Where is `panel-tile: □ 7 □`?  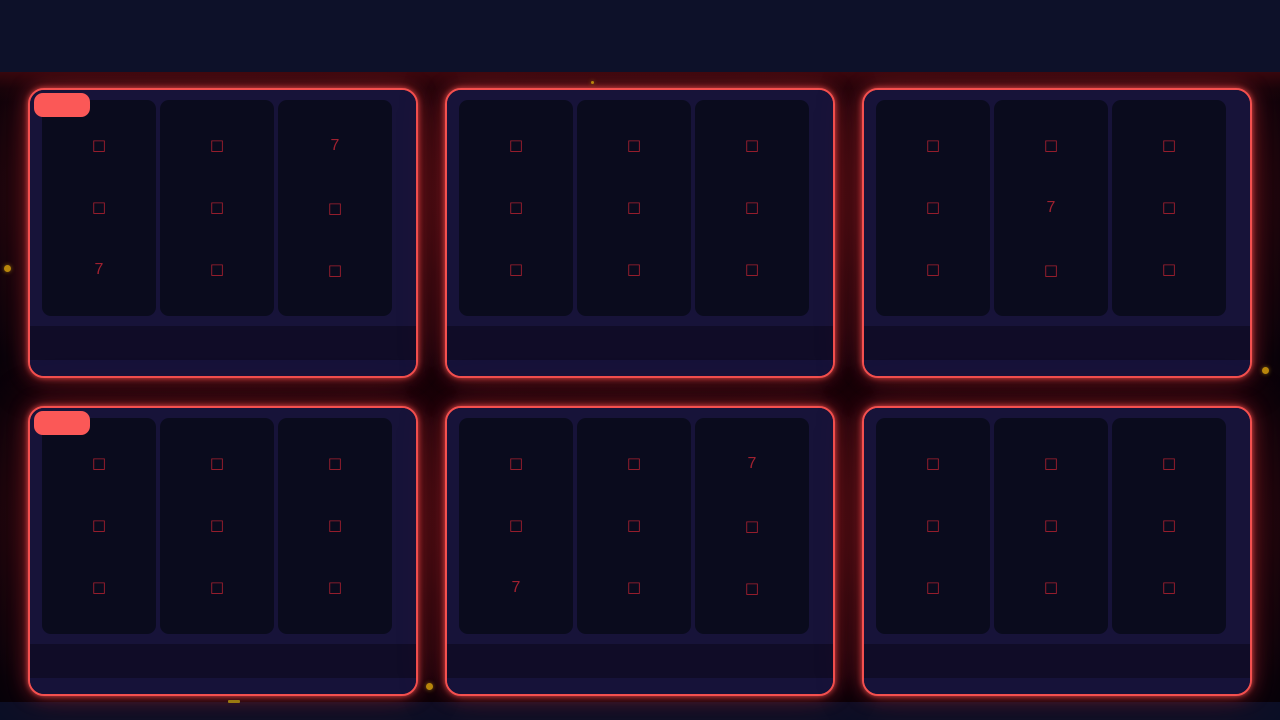 panel-tile: □ 7 □ is located at coordinates (1051, 208).